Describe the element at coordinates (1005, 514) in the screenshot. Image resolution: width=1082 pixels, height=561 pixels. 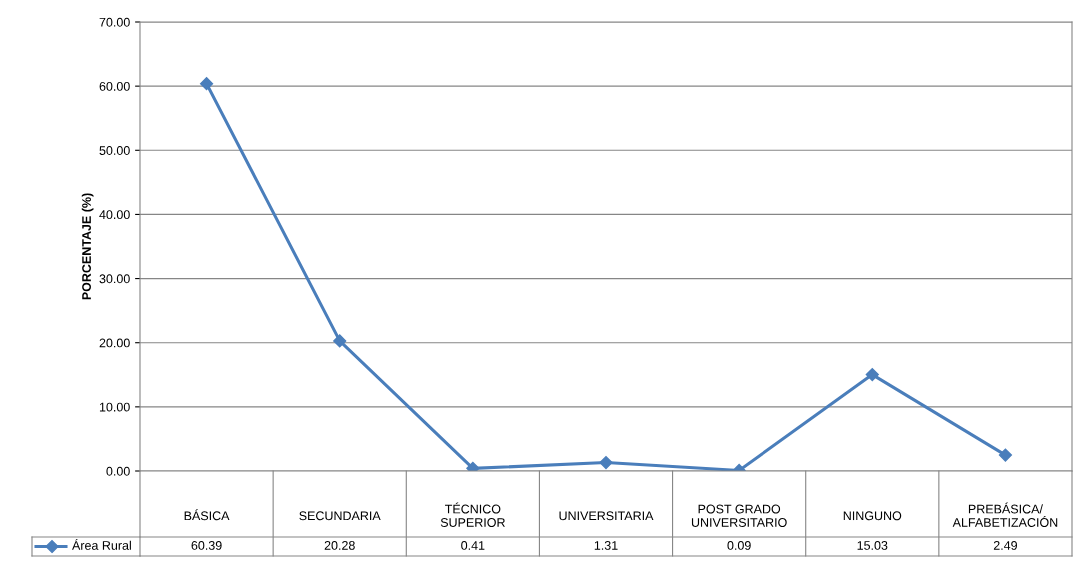
I see `x-tick-label: PREBÁSICA/ ALFABETIZACIÓN` at that location.